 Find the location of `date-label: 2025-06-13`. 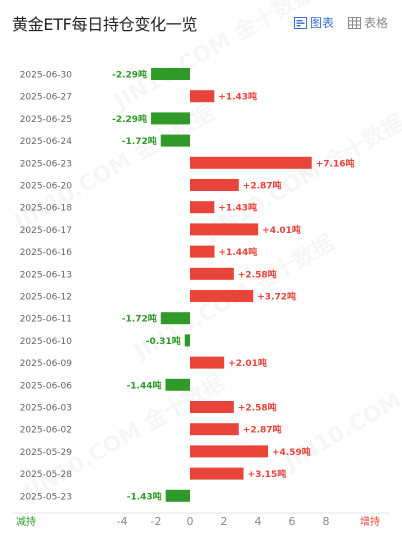

date-label: 2025-06-13 is located at coordinates (46, 275).